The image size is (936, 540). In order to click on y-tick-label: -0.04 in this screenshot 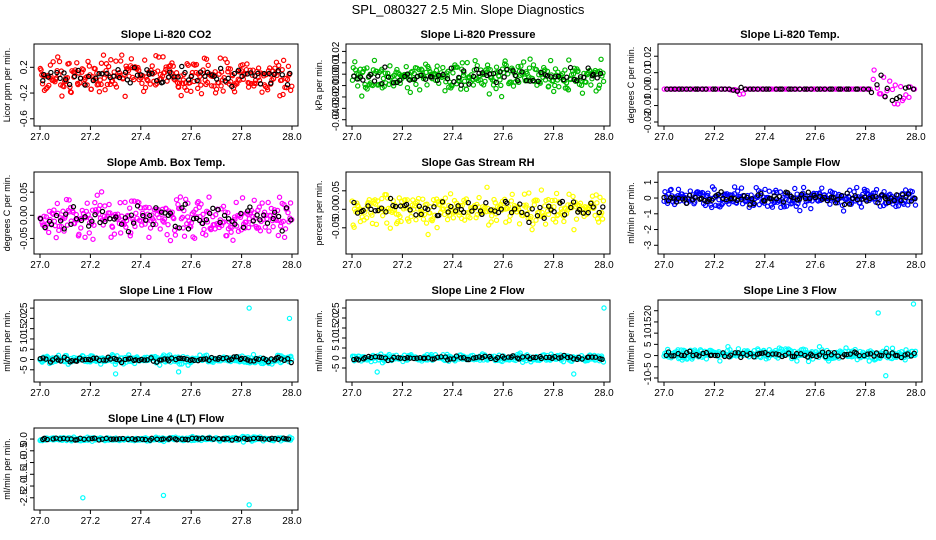, I will do `click(336, 119)`.